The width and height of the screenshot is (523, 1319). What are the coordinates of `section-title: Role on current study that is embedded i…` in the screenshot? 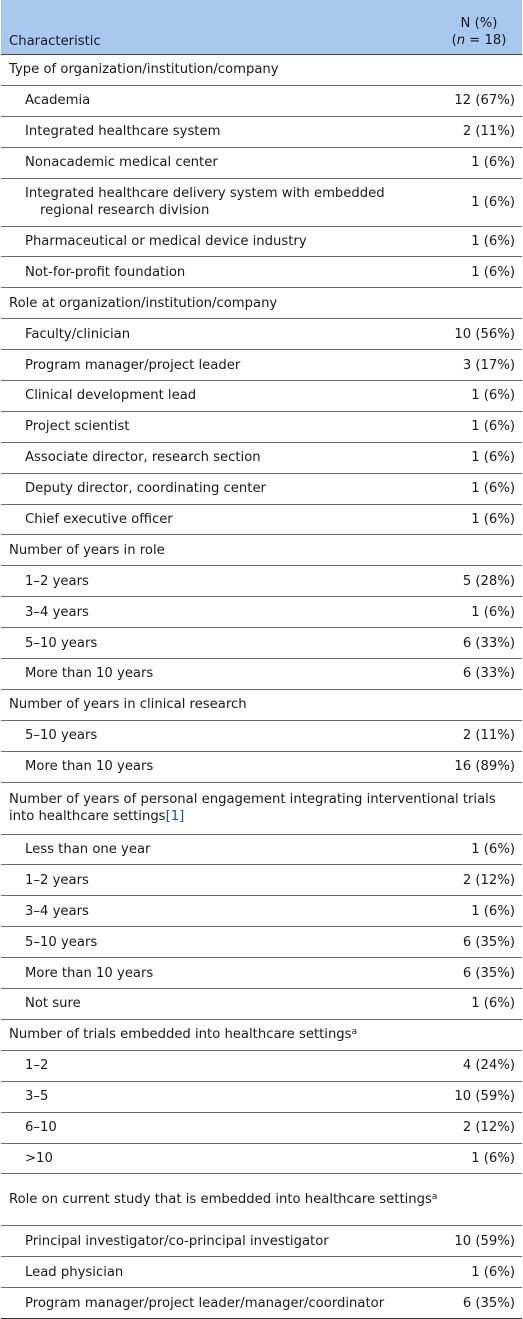 It's located at (261, 1200).